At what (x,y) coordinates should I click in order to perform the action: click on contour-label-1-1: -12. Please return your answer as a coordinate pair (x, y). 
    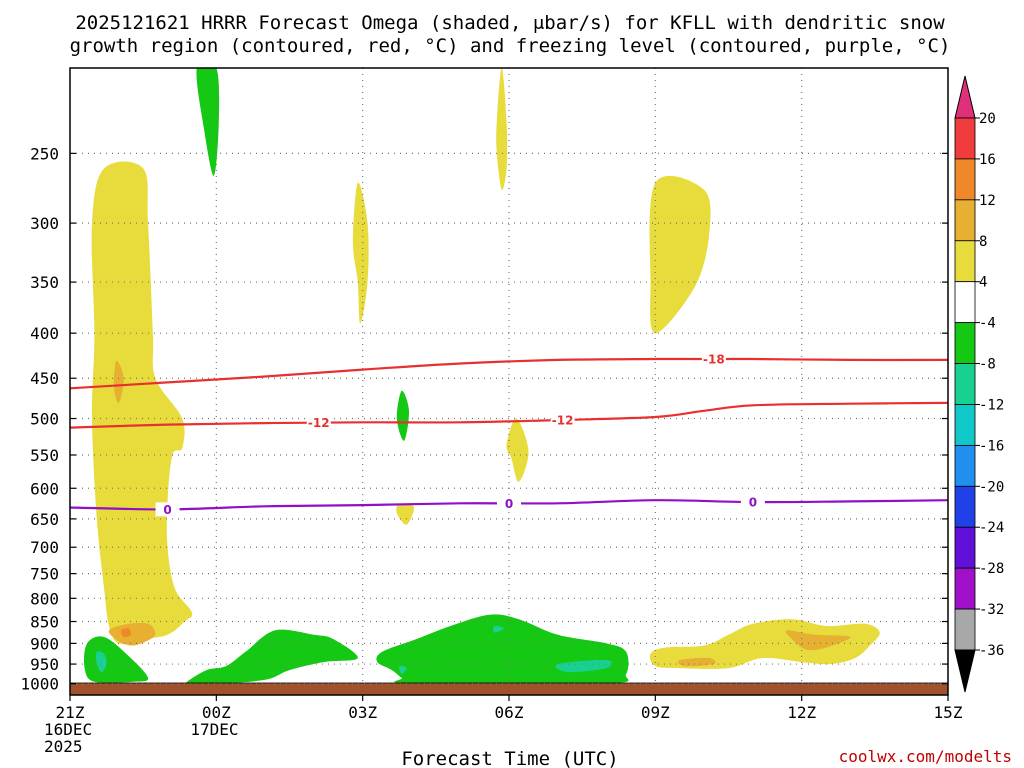
    Looking at the image, I should click on (563, 420).